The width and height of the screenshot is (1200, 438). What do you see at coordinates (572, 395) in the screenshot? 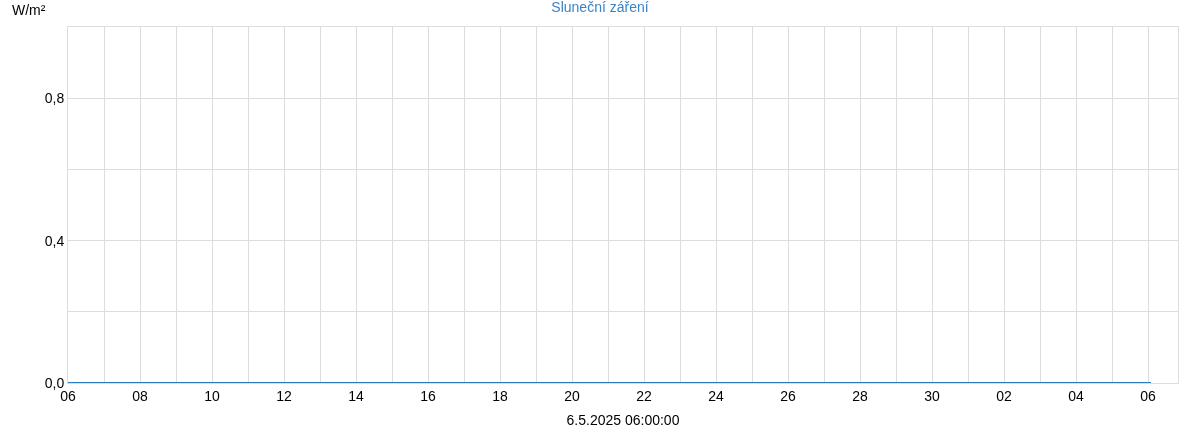
I see `x-tick-label: 20` at bounding box center [572, 395].